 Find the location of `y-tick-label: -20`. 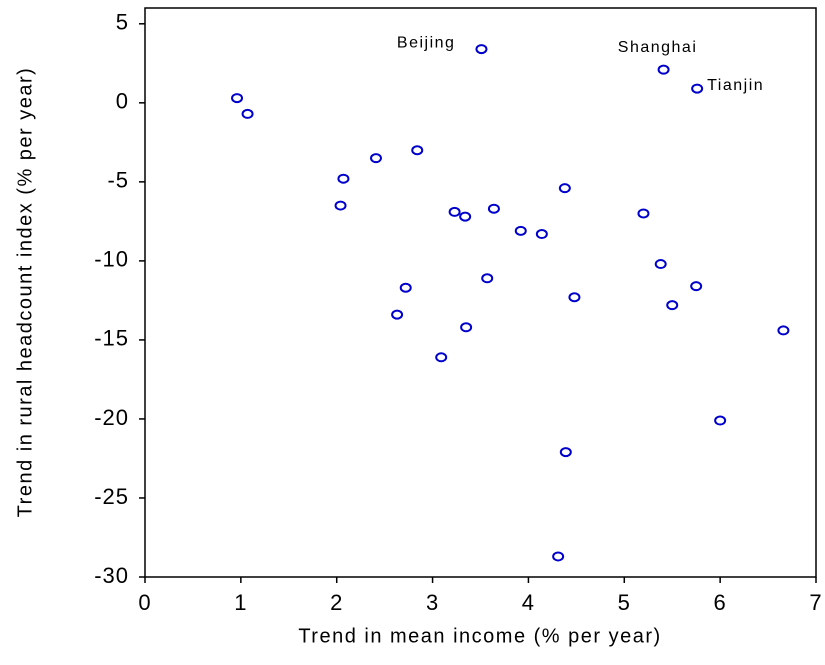

y-tick-label: -20 is located at coordinates (111, 417).